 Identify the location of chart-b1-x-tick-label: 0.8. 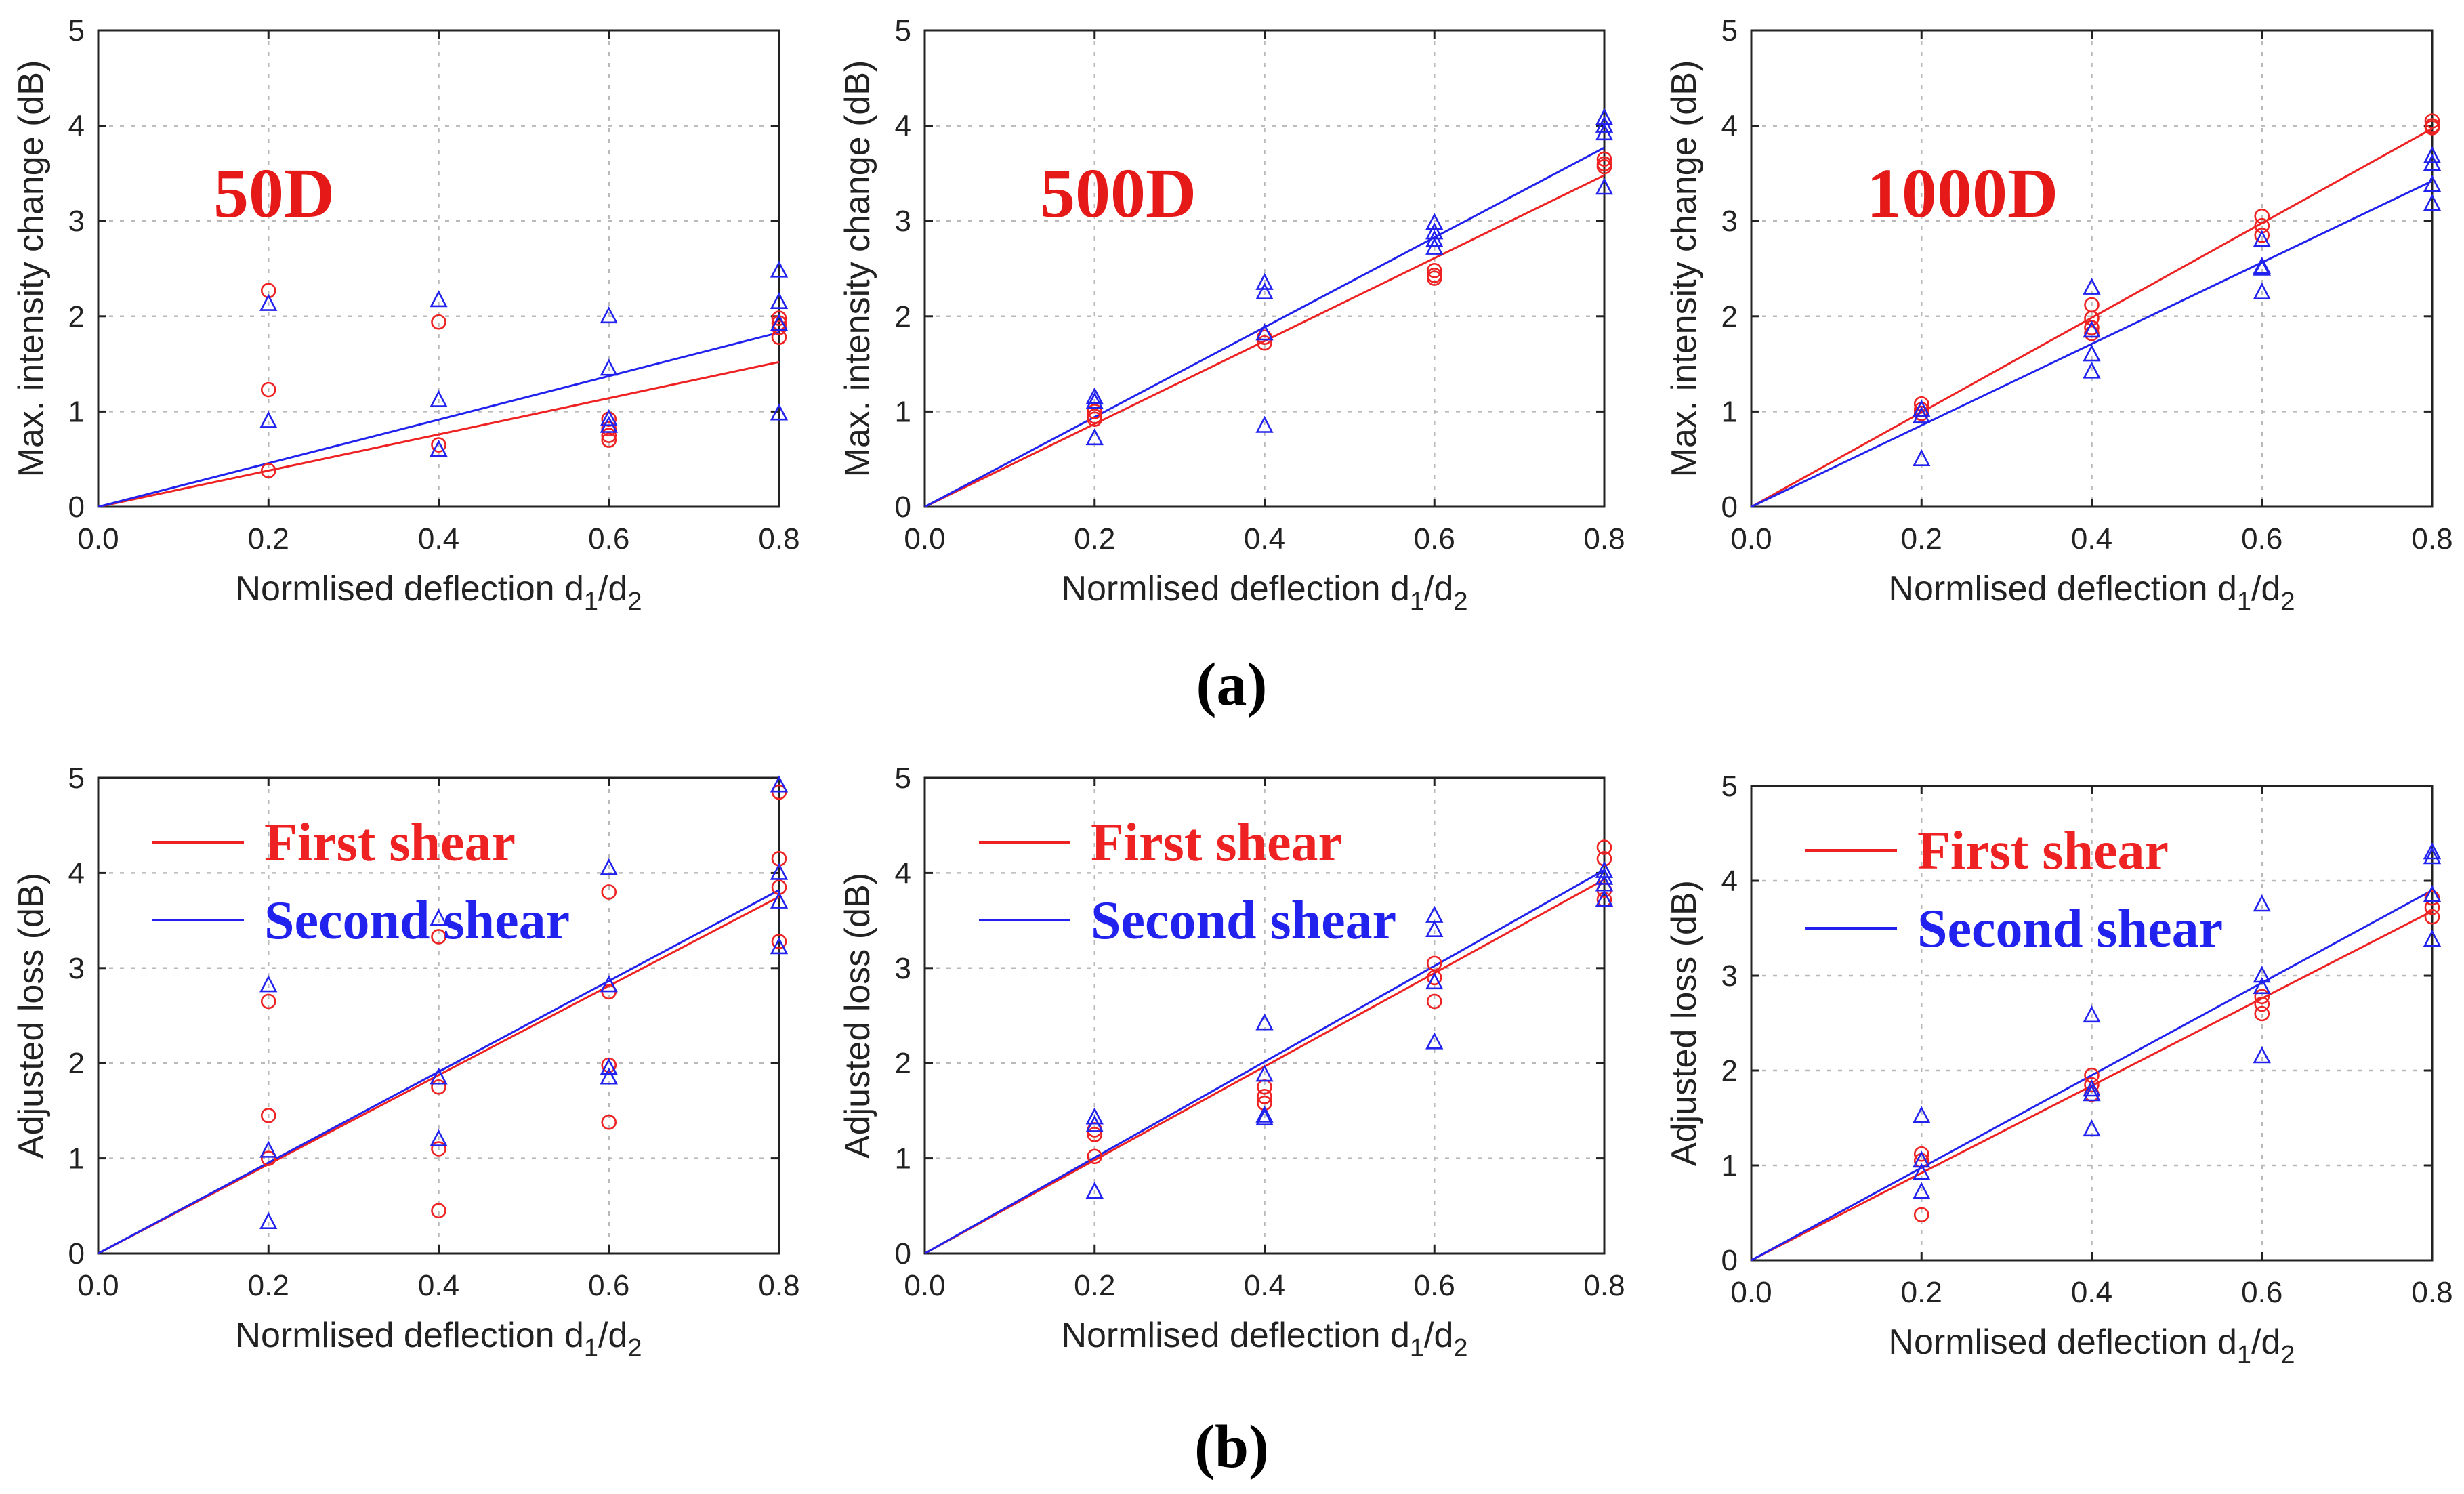
(778, 1285).